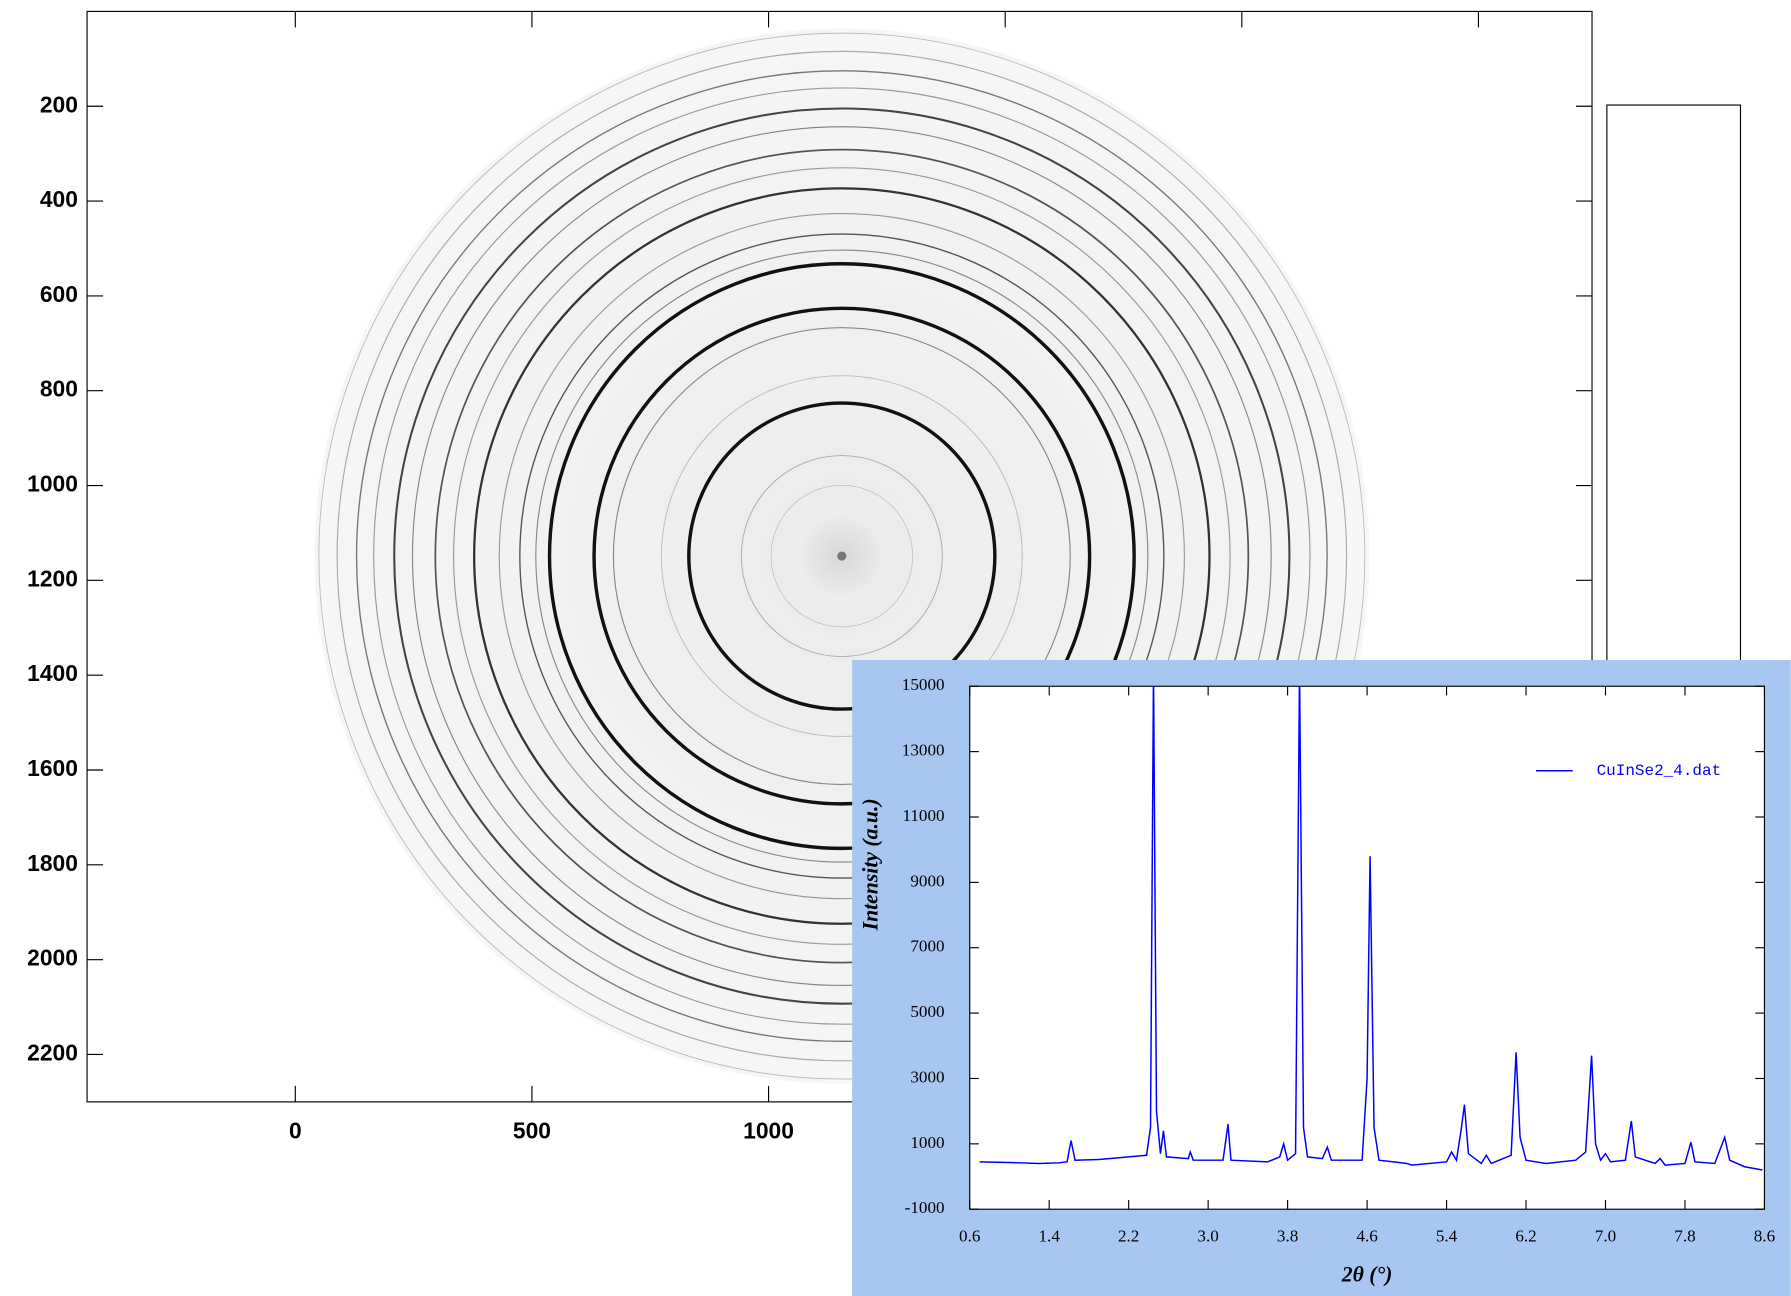 Image resolution: width=1791 pixels, height=1296 pixels. Describe the element at coordinates (1287, 1236) in the screenshot. I see `x-tick-label: 3.8` at that location.